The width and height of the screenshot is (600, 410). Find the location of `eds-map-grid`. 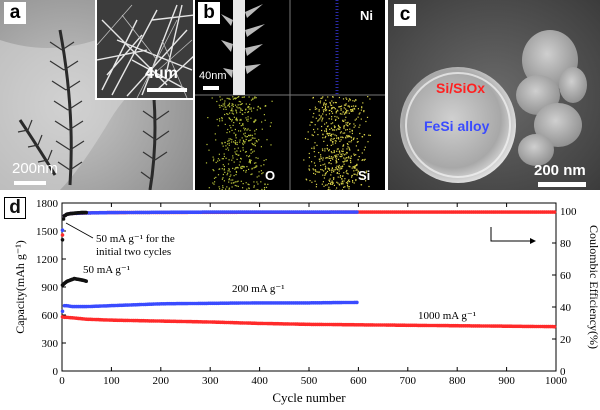

eds-map-grid is located at coordinates (290, 95).